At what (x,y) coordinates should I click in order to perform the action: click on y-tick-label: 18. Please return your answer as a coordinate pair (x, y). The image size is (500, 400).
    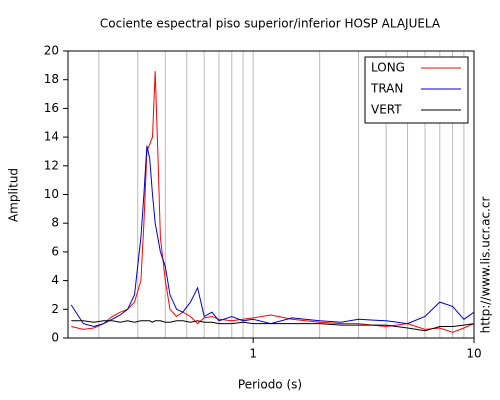
    Looking at the image, I should click on (51, 79).